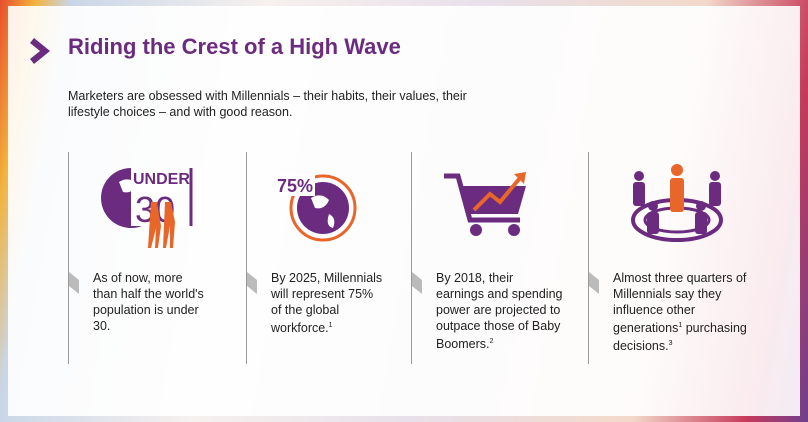 This screenshot has width=808, height=422. Describe the element at coordinates (316, 208) in the screenshot. I see `icon-75: 75%` at that location.